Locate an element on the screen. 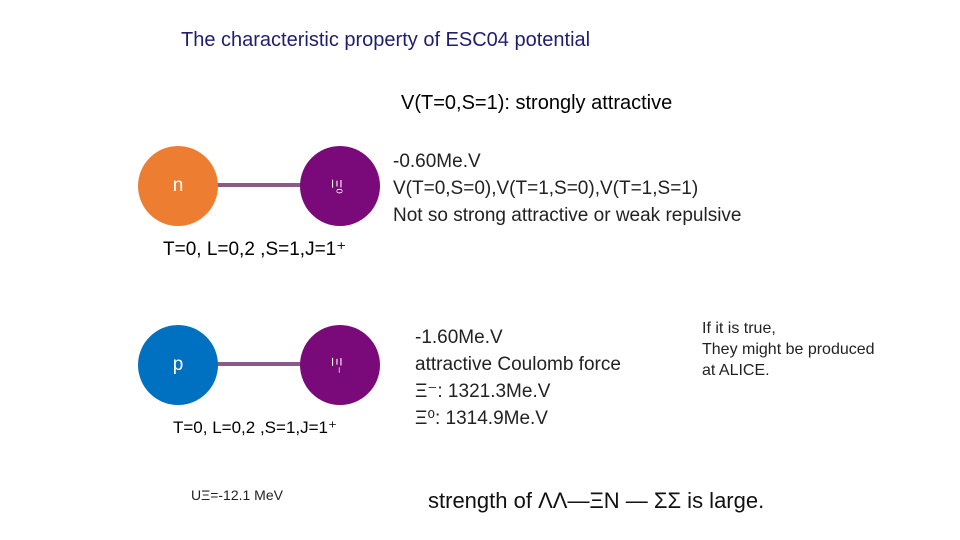 The height and width of the screenshot is (540, 960). xi-minus-circle: Ξ⁻ is located at coordinates (340, 365).